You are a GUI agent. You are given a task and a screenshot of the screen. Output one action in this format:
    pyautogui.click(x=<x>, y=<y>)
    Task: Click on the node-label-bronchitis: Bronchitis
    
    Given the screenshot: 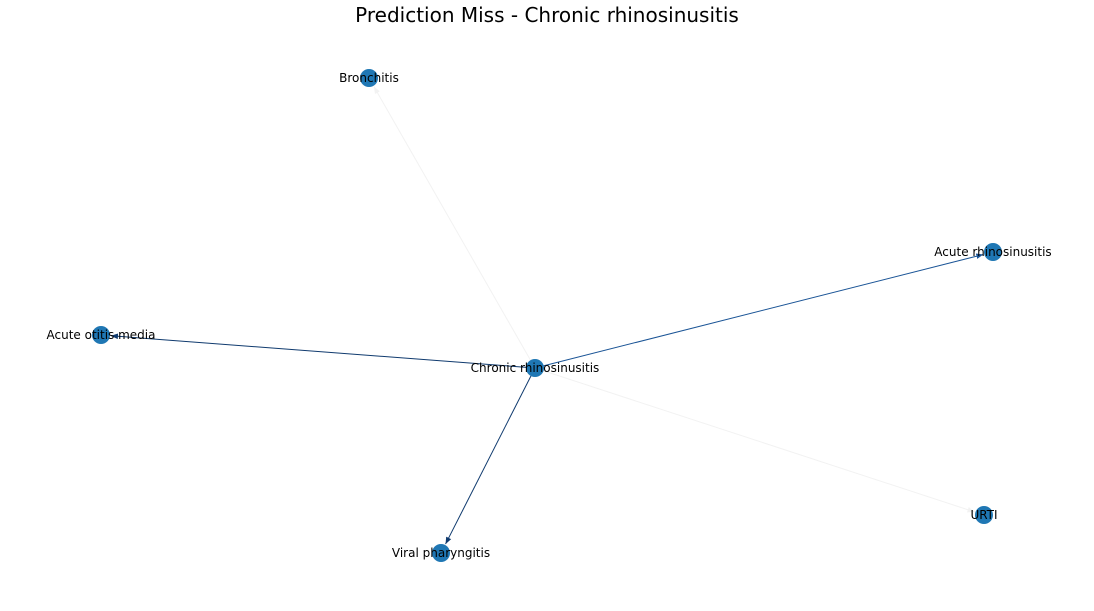 What is the action you would take?
    pyautogui.click(x=369, y=78)
    